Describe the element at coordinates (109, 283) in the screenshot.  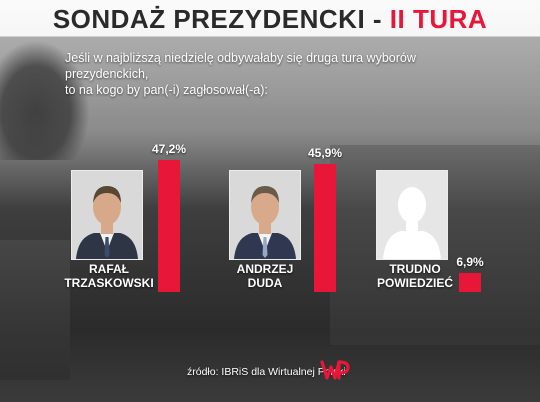
I see `category-label-line: TRZASKOWSKI` at that location.